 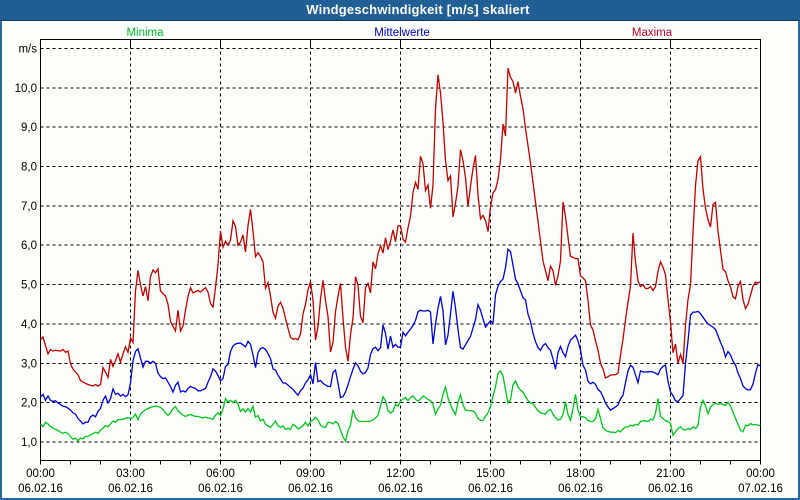 What do you see at coordinates (220, 474) in the screenshot?
I see `svg-text: 06:00` at bounding box center [220, 474].